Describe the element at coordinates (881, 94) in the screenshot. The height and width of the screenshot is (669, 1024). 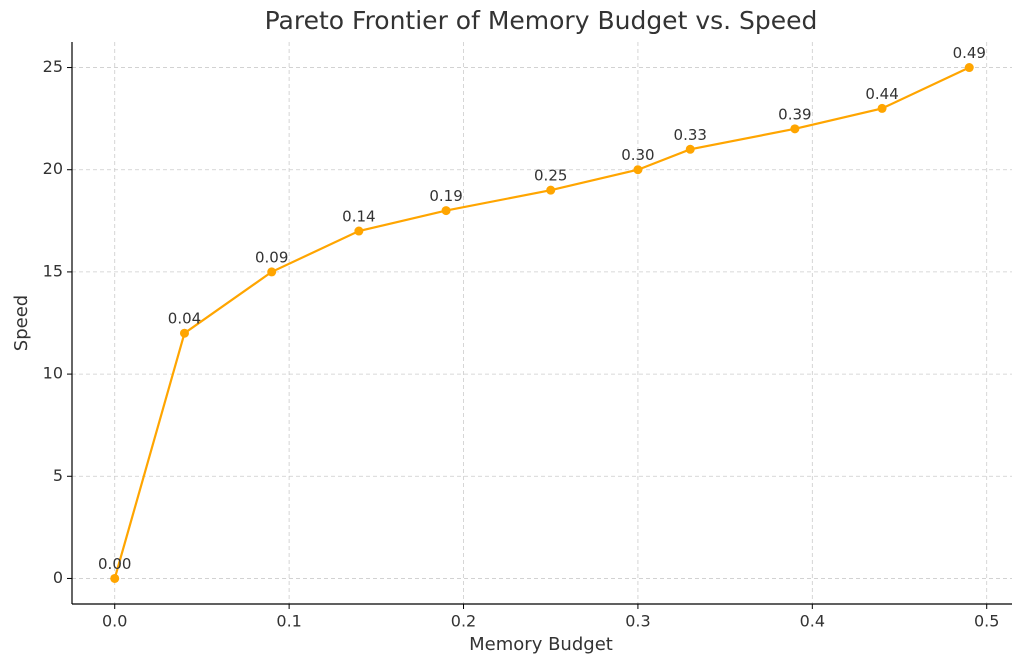
I see `data-label: 0.44` at that location.